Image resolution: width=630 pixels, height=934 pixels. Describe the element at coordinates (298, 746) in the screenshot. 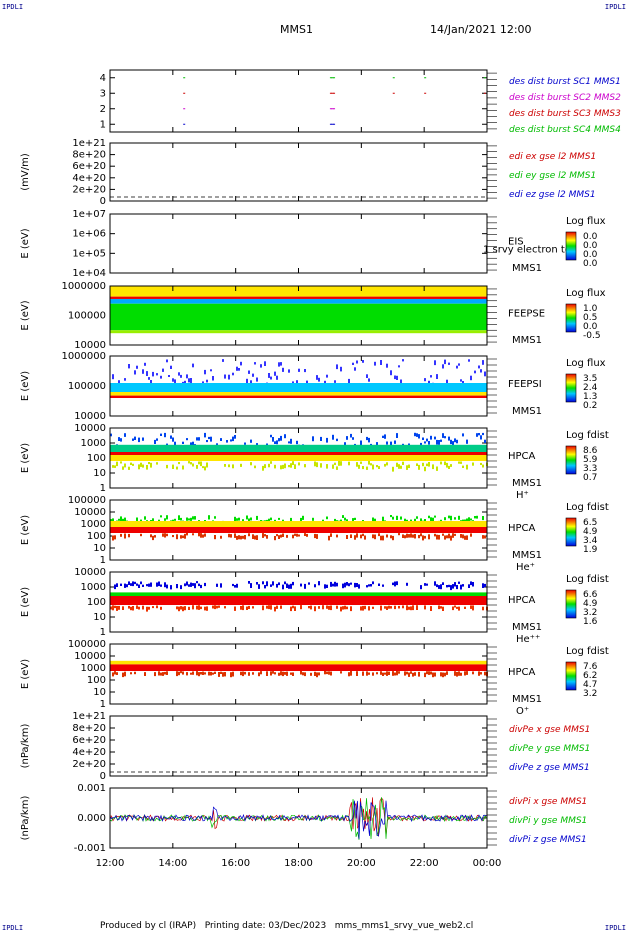

I see `panel-frame` at that location.